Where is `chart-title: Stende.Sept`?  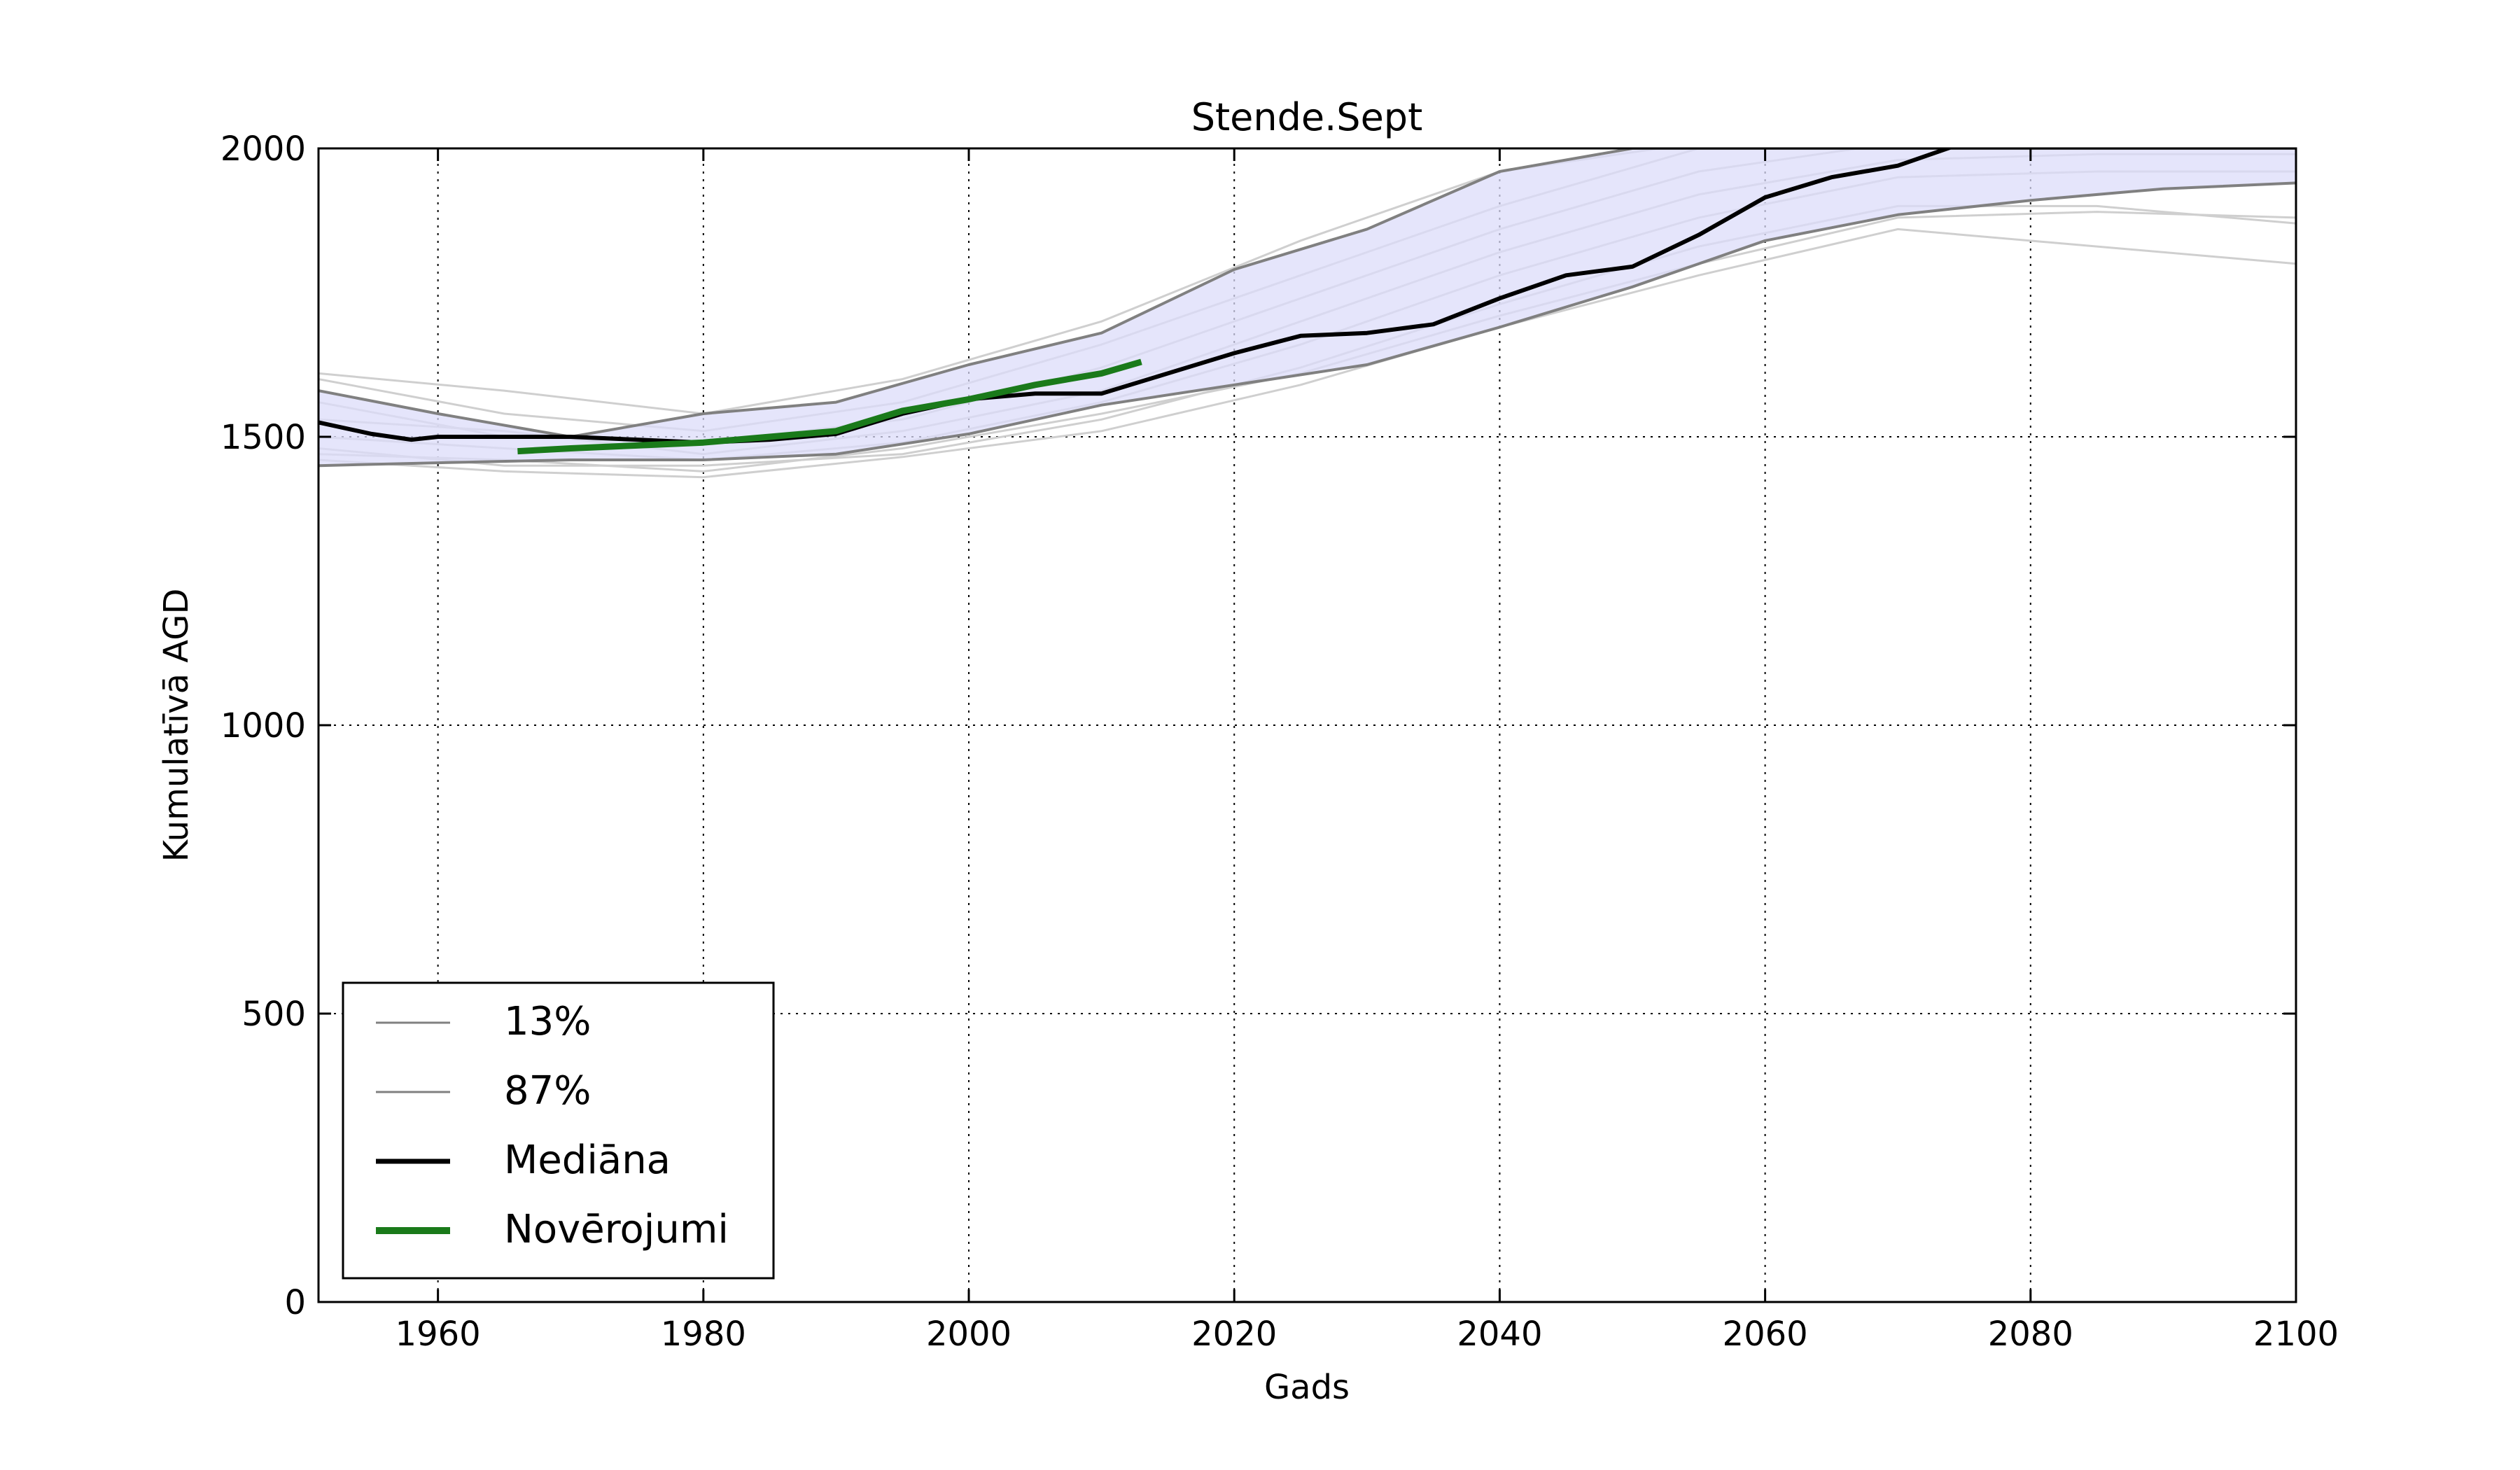 chart-title: Stende.Sept is located at coordinates (1307, 117).